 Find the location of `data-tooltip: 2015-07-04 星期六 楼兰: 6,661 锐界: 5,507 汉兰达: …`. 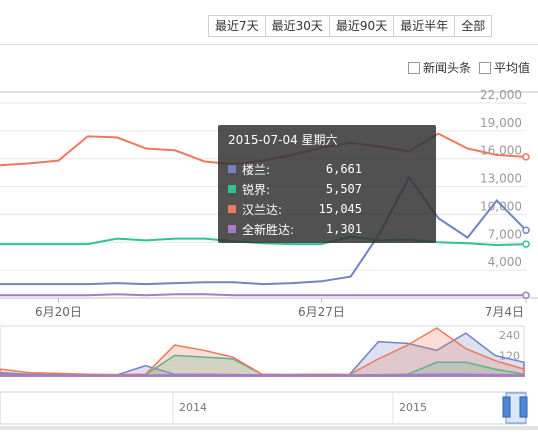

data-tooltip: 2015-07-04 星期六 楼兰: 6,661 锐界: 5,507 汉兰达: … is located at coordinates (327, 184).